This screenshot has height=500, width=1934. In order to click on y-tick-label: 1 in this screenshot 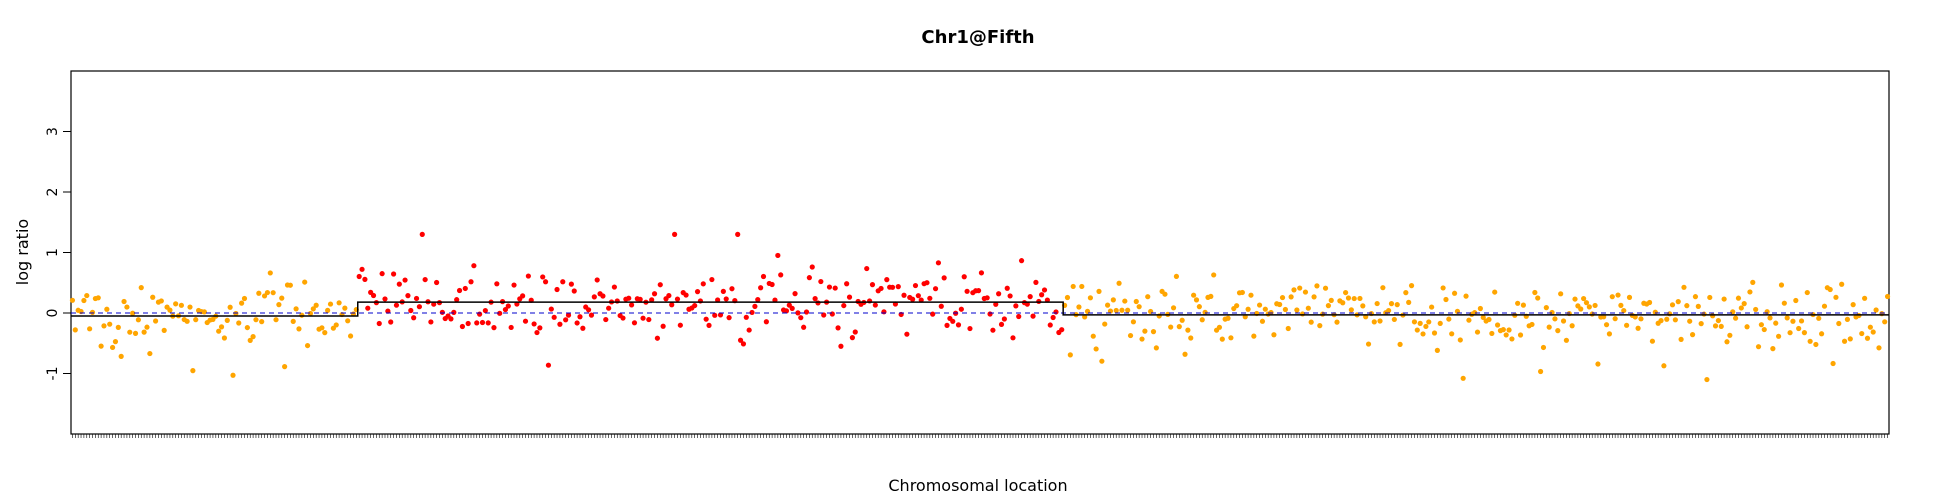, I will do `click(53, 252)`.